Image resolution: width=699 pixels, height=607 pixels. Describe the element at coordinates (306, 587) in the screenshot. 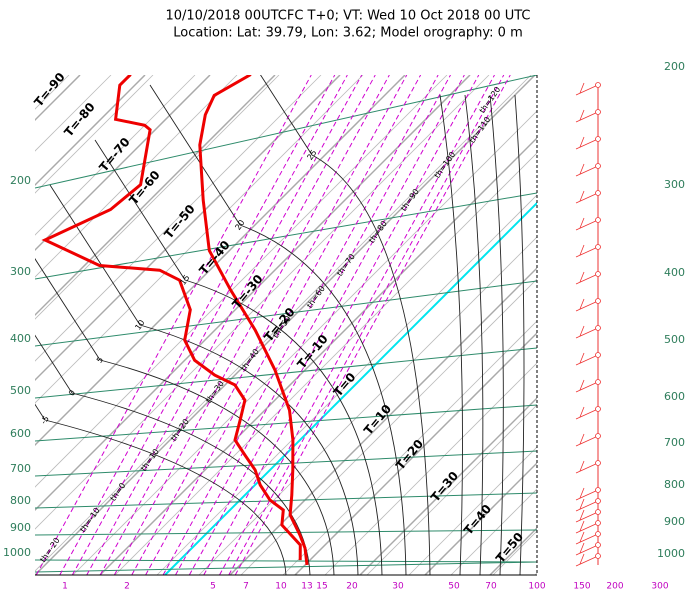

I see `bottom-axis-label: 13` at that location.